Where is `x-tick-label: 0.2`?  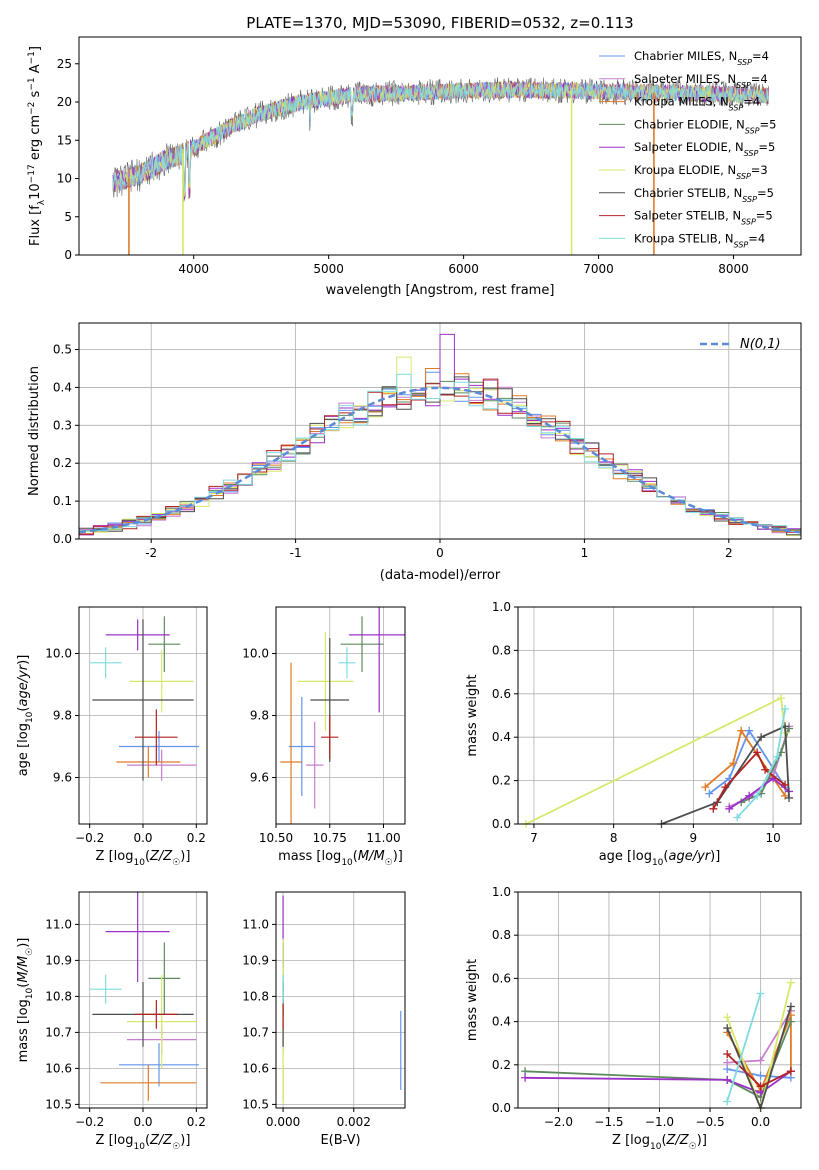 x-tick-label: 0.2 is located at coordinates (196, 838).